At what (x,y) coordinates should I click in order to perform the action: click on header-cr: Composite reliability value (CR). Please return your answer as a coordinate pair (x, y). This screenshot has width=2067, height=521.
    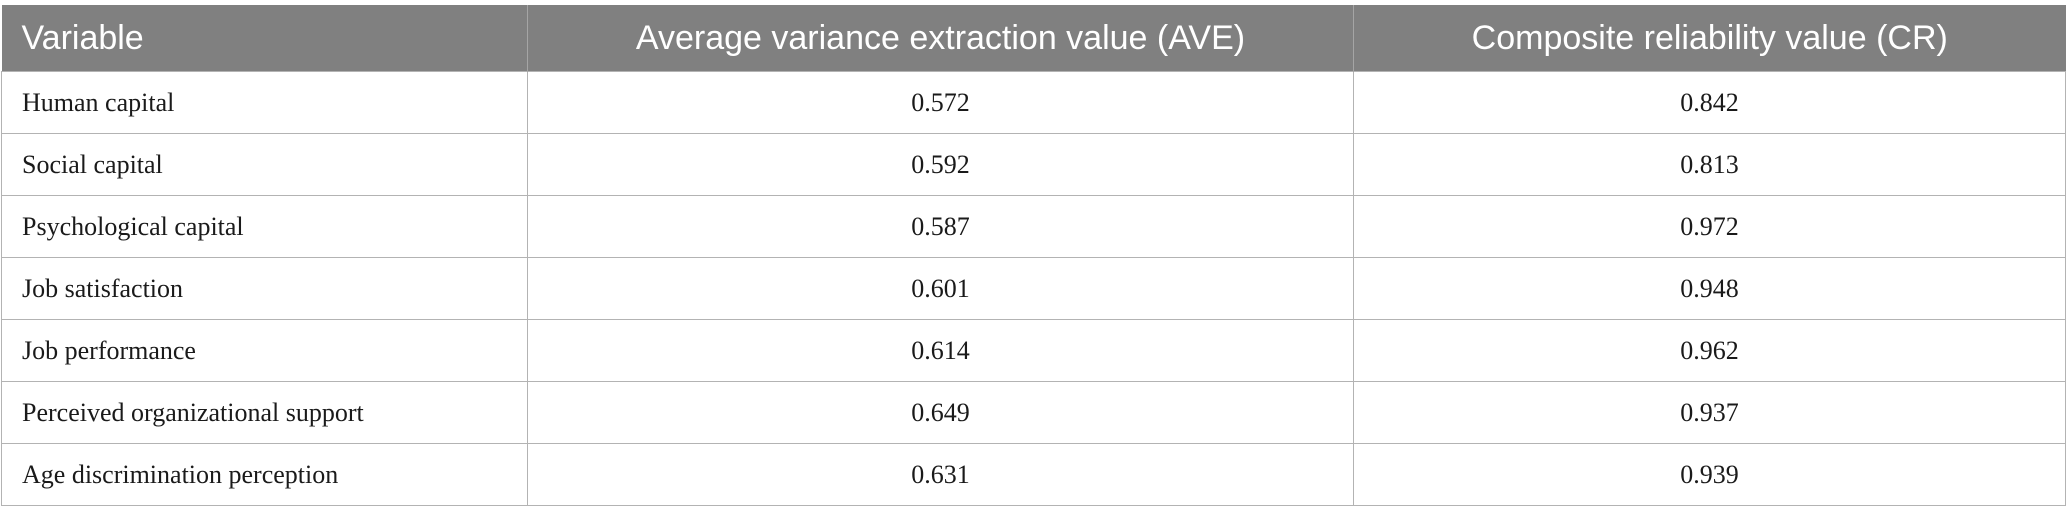
    Looking at the image, I should click on (1709, 38).